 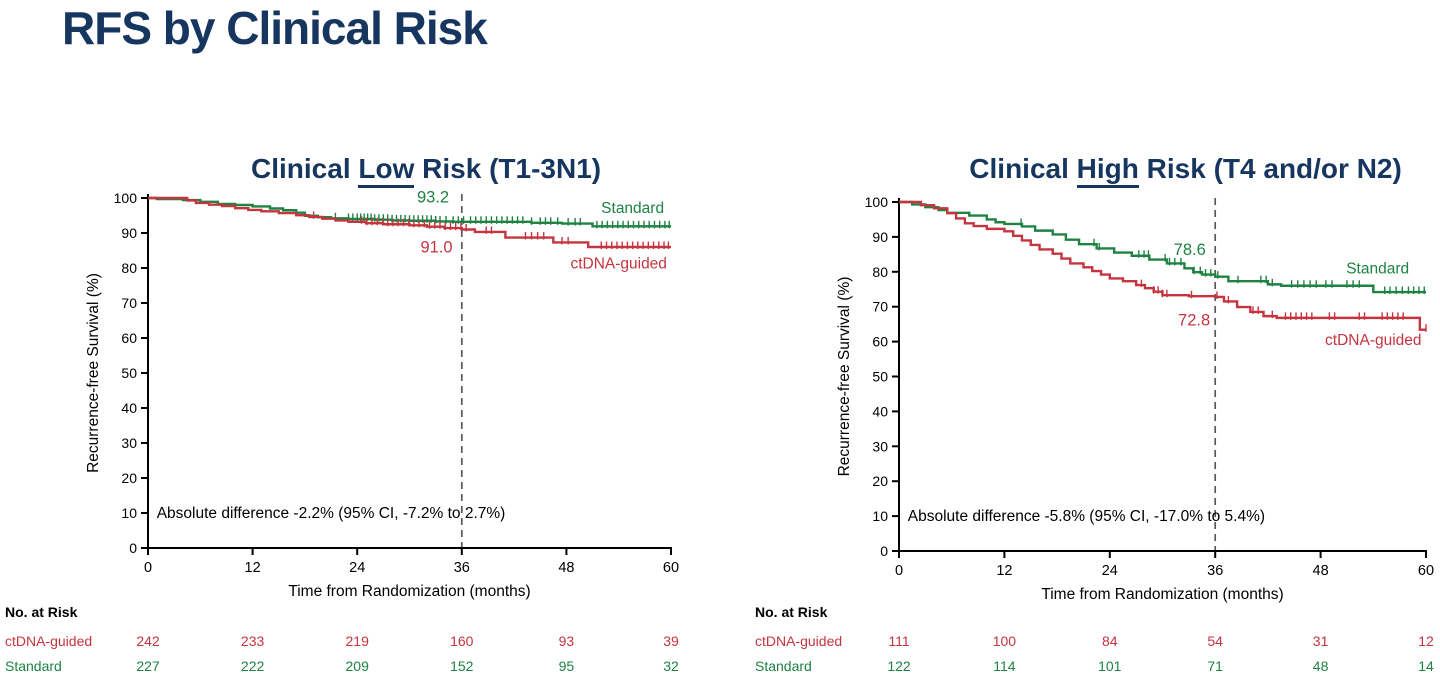 I want to click on panel-title-low-post: Risk (T1-3N1), so click(x=508, y=168).